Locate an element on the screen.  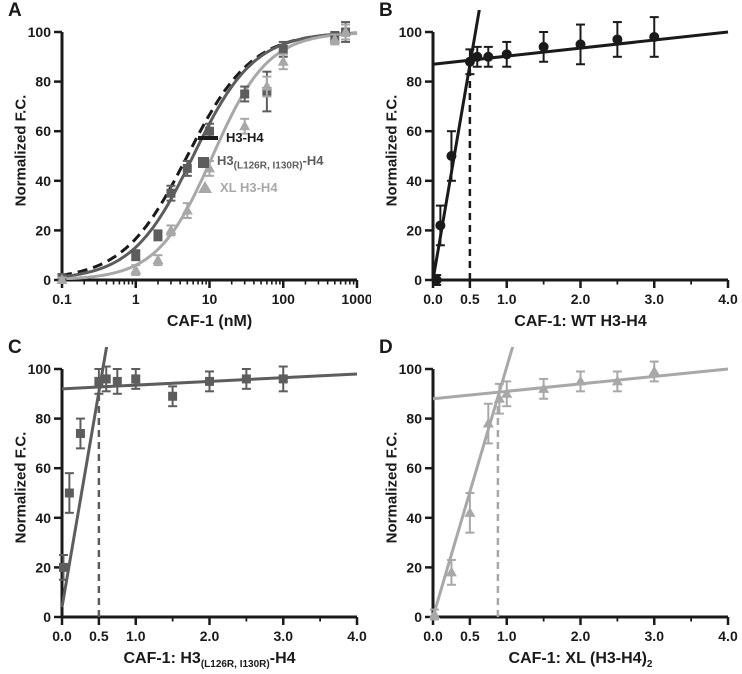
label-text: CAF-1 (nM) is located at coordinates (209, 321).